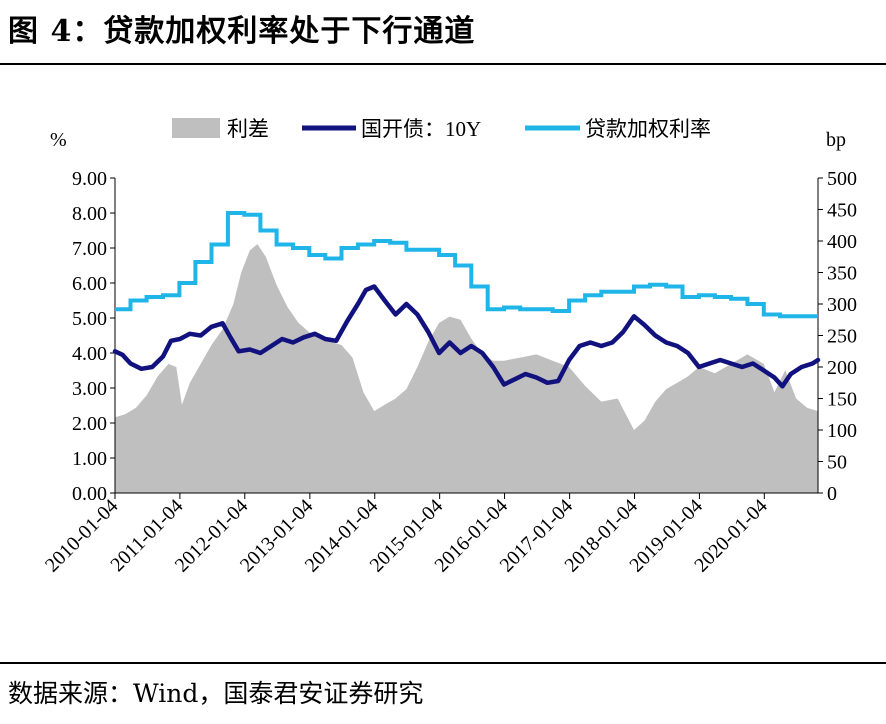  I want to click on right-tick-label: 400, so click(842, 242).